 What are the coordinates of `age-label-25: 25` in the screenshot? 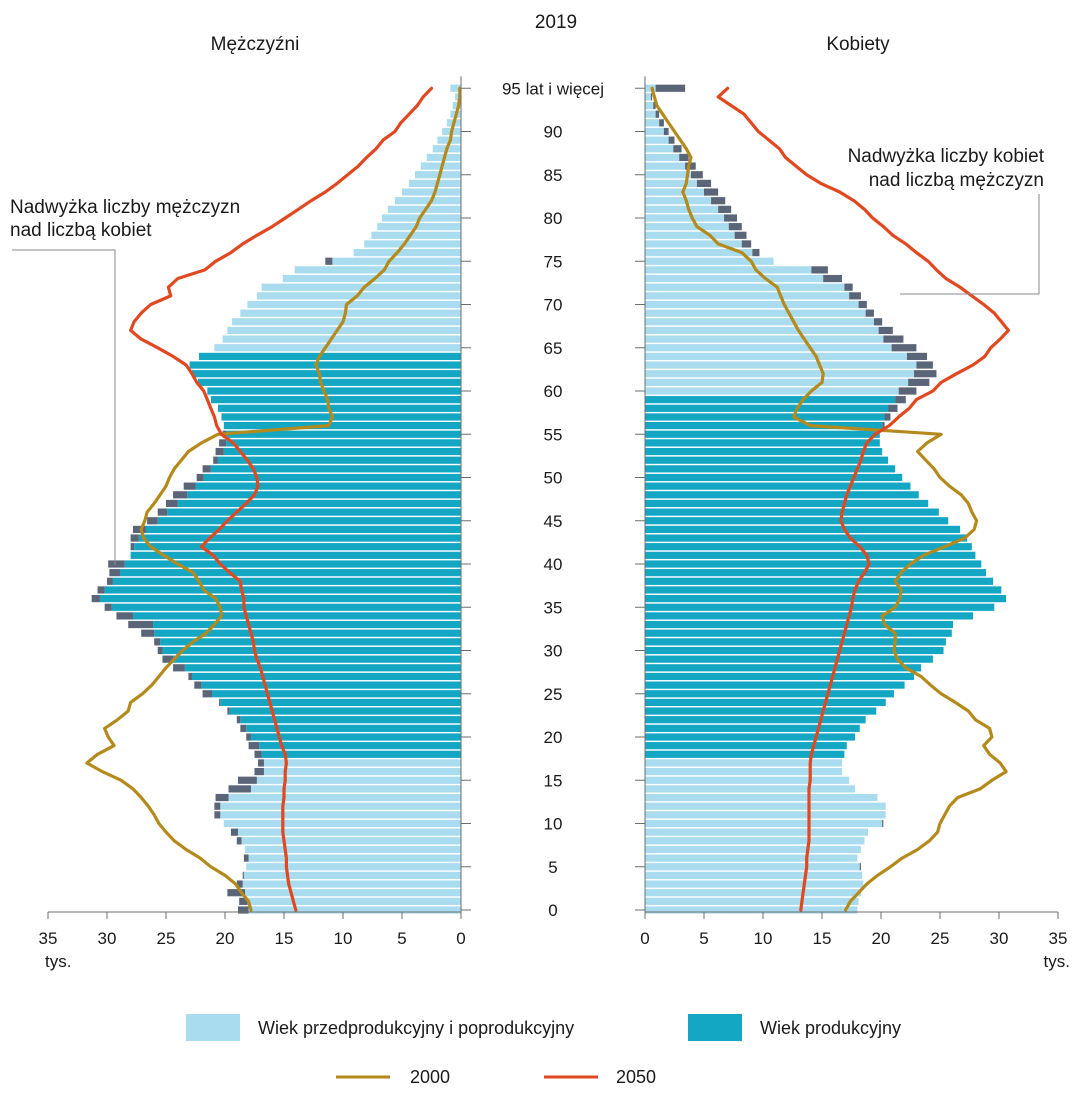 It's located at (553, 694).